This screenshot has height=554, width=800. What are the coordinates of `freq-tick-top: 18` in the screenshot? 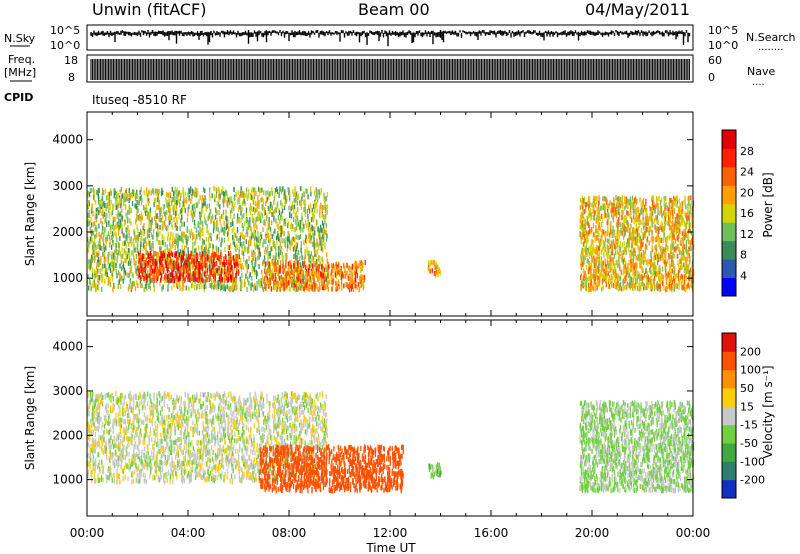 It's located at (71, 60).